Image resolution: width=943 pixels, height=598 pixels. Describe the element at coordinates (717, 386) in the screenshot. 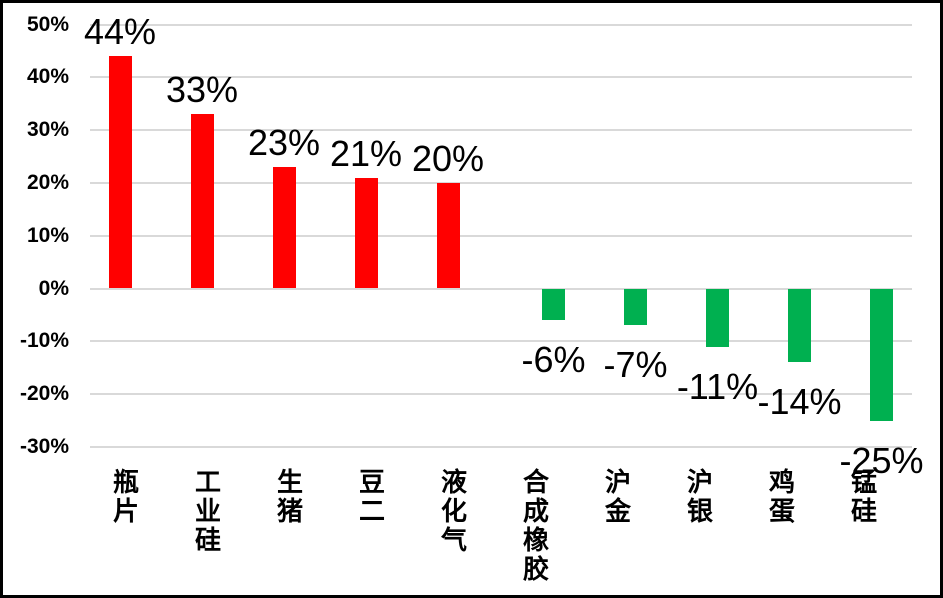

I see `bar-value-label: -11%` at that location.